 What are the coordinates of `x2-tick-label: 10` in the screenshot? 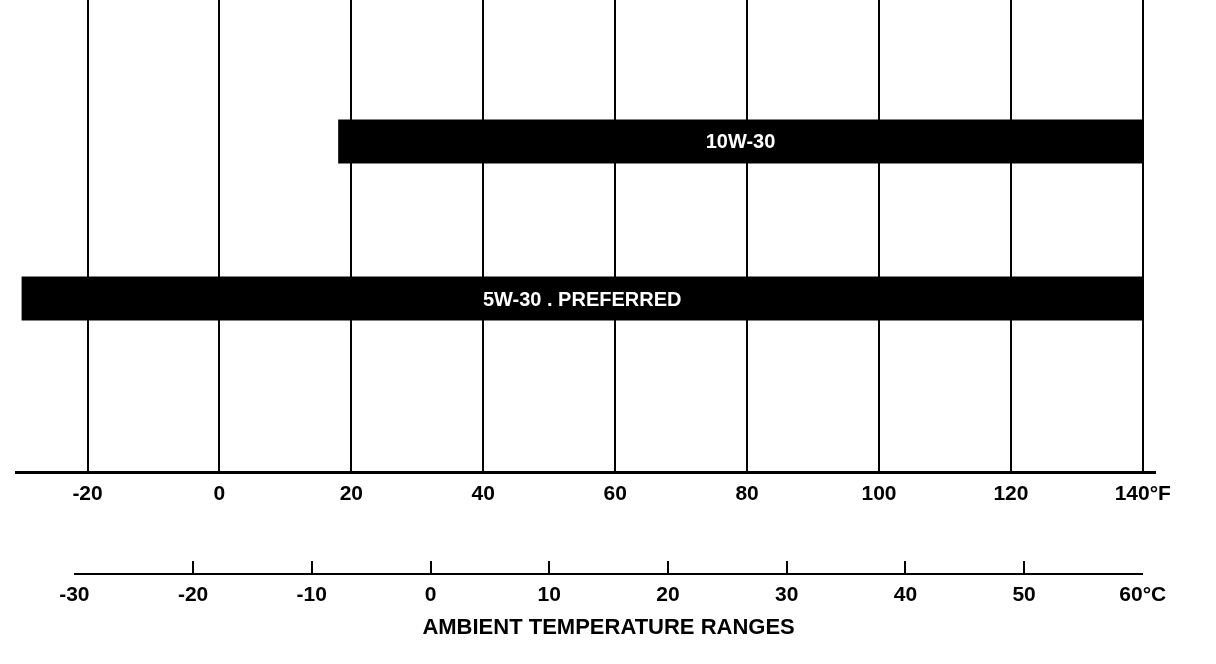 It's located at (549, 593).